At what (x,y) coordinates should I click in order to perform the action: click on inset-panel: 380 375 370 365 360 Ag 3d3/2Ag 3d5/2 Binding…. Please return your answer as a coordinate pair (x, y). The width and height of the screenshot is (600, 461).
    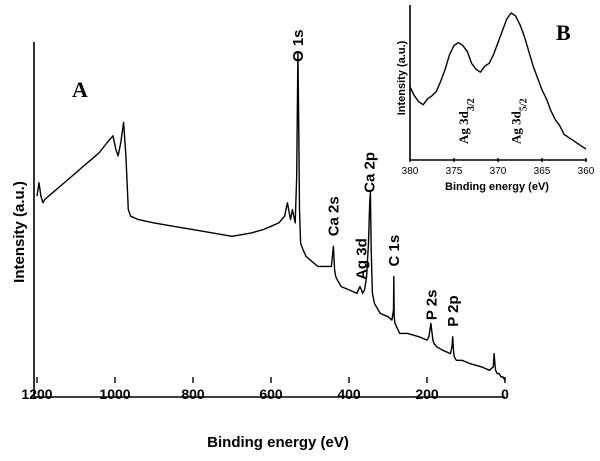
    Looking at the image, I should click on (495, 99).